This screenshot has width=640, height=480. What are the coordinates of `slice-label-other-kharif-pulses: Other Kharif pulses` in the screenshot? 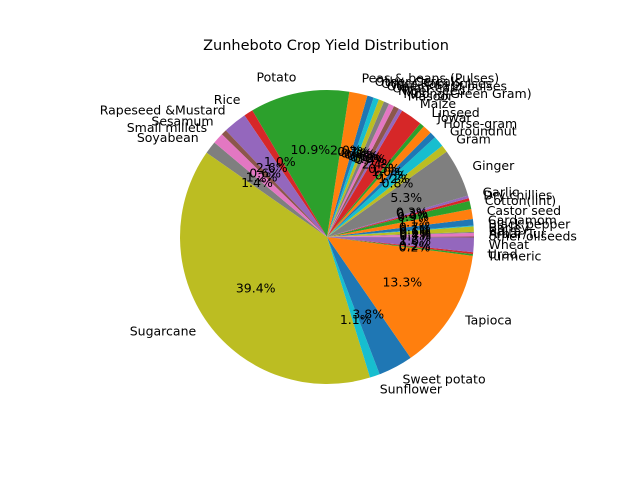 It's located at (447, 85).